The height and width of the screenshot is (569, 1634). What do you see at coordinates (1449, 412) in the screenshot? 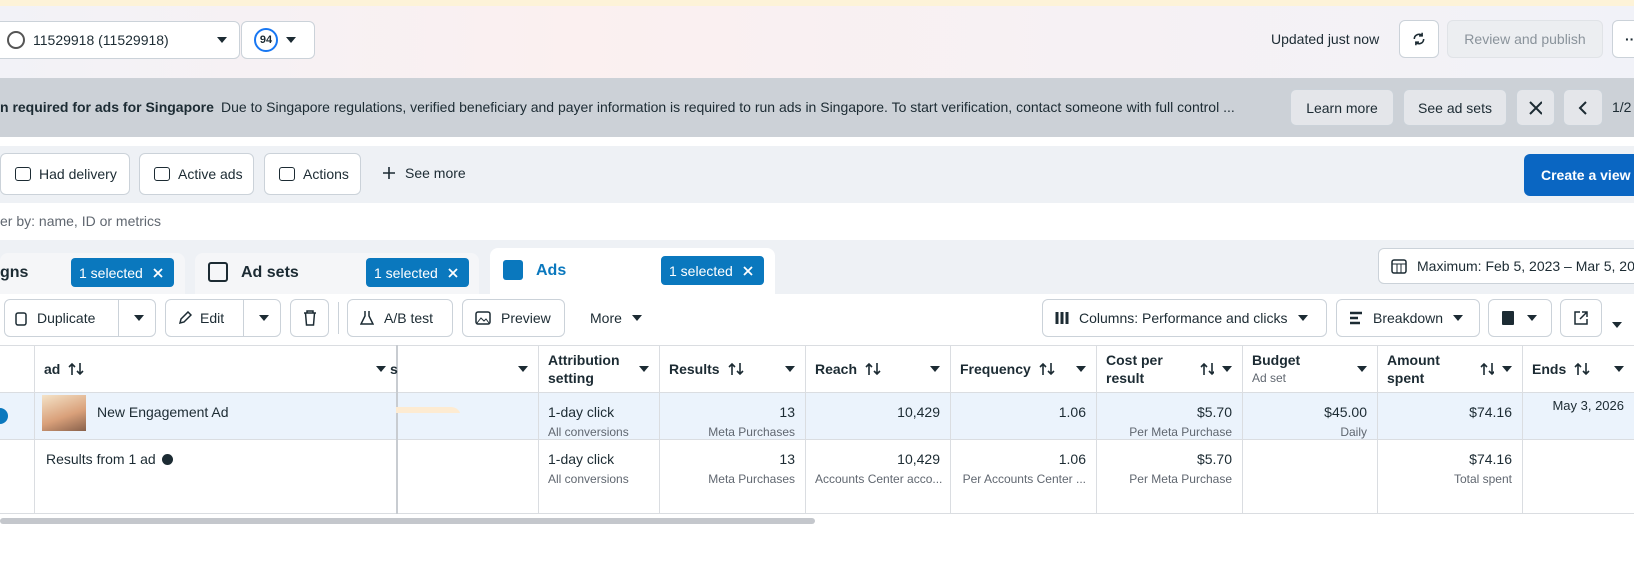
I see `table-cell: $74.16` at bounding box center [1449, 412].